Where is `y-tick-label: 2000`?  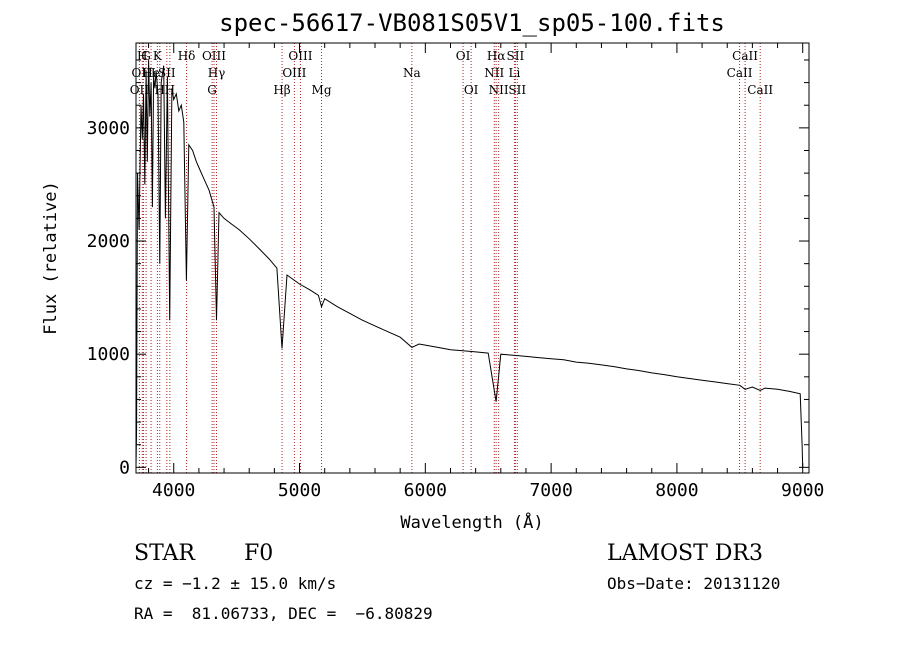
y-tick-label: 2000 is located at coordinates (108, 241).